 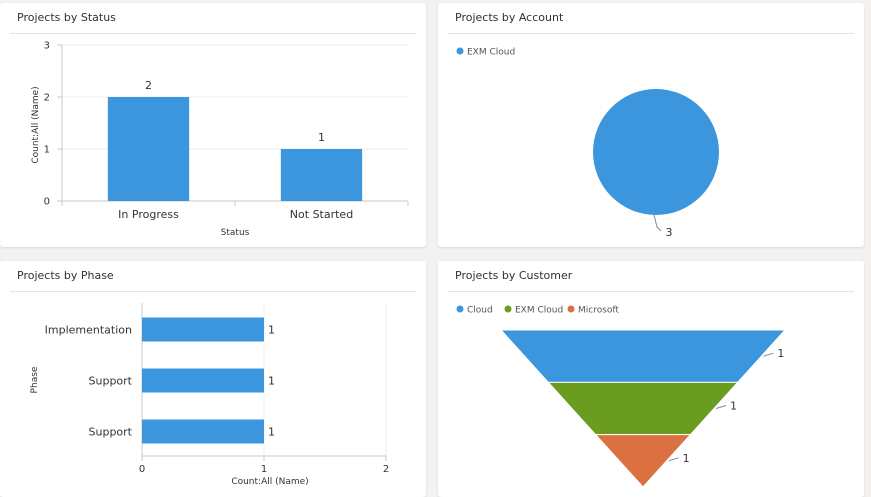 I want to click on data-label: 3, so click(x=669, y=232).